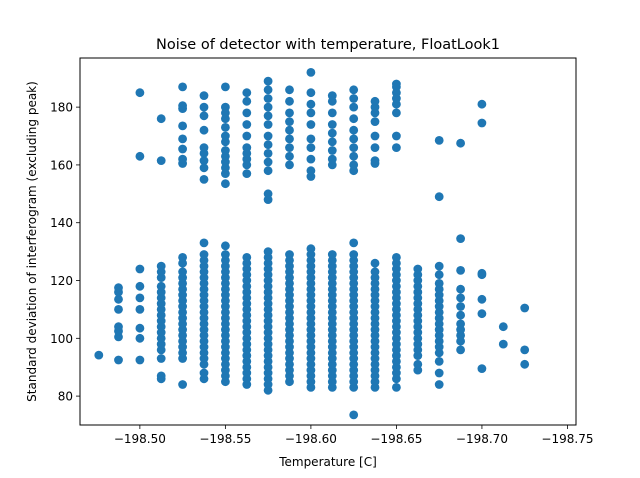 The height and width of the screenshot is (478, 640). I want to click on y-tick-label: 120, so click(61, 281).